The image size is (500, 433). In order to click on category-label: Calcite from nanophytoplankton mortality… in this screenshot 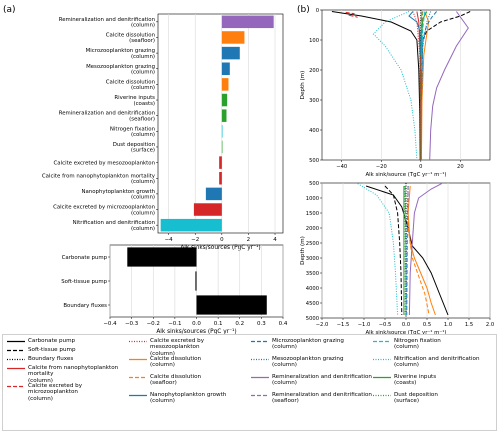, I will do `click(99, 179)`.